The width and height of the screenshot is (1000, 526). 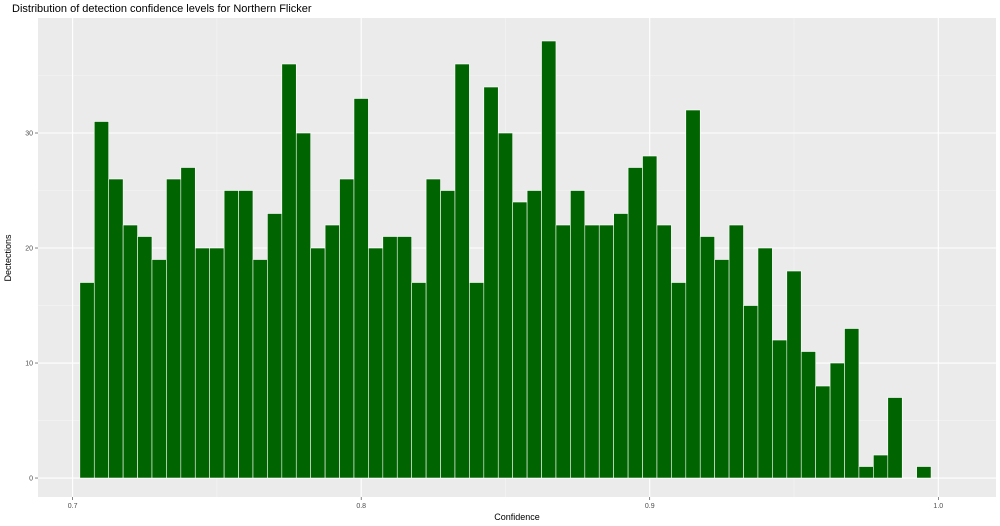 What do you see at coordinates (505, 503) in the screenshot?
I see `x-axis-ticks: 0.7 0.8 0.9 1.0` at bounding box center [505, 503].